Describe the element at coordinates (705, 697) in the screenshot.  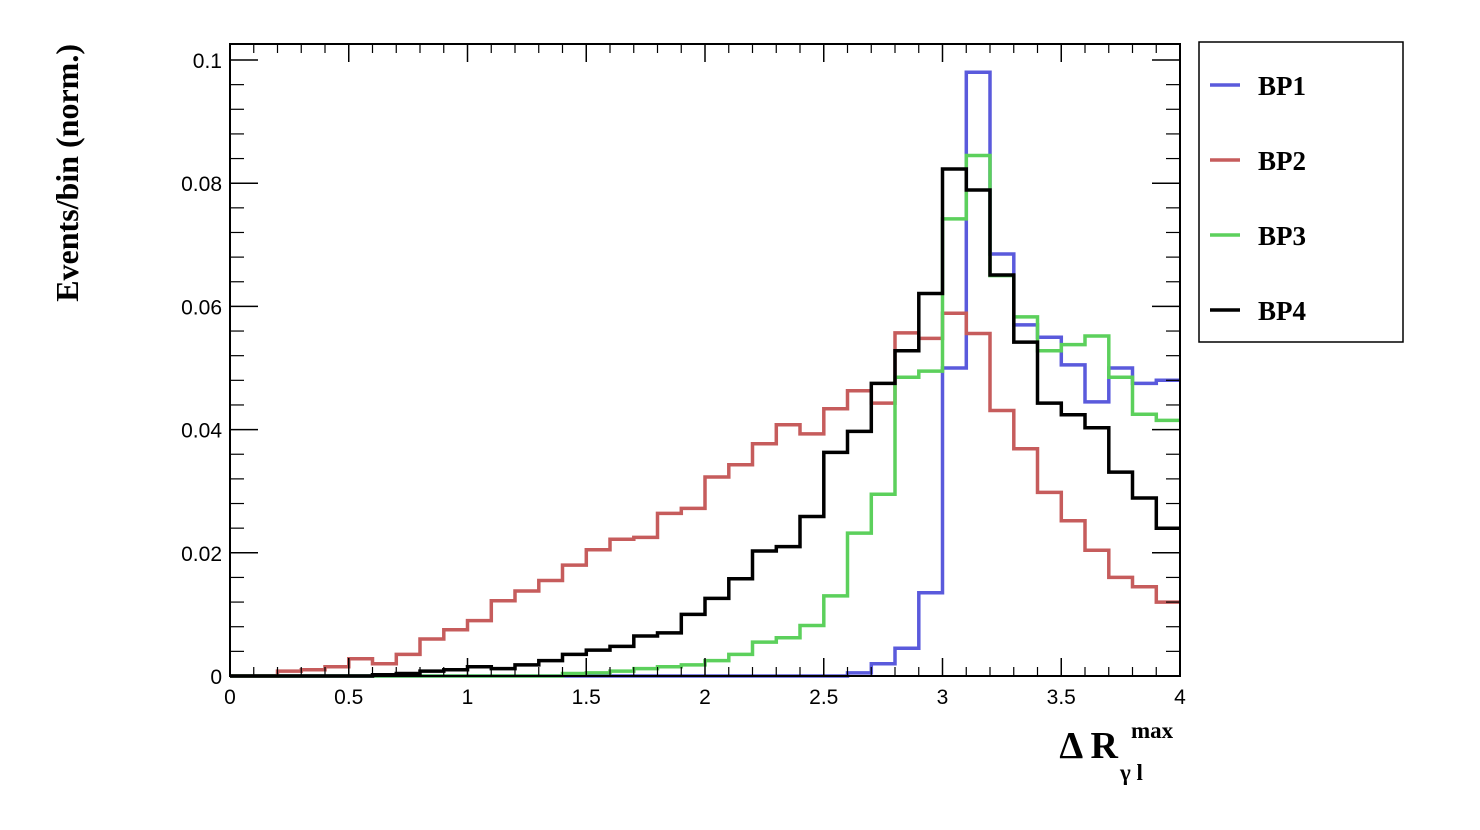
I see `x-tick-label: 2` at that location.